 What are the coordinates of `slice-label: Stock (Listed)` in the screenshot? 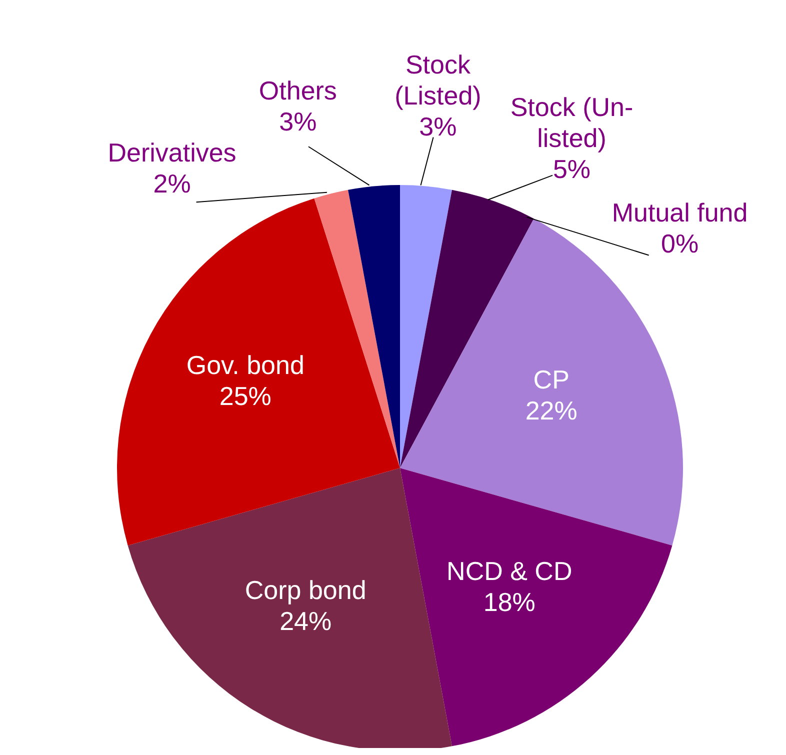 It's located at (438, 79).